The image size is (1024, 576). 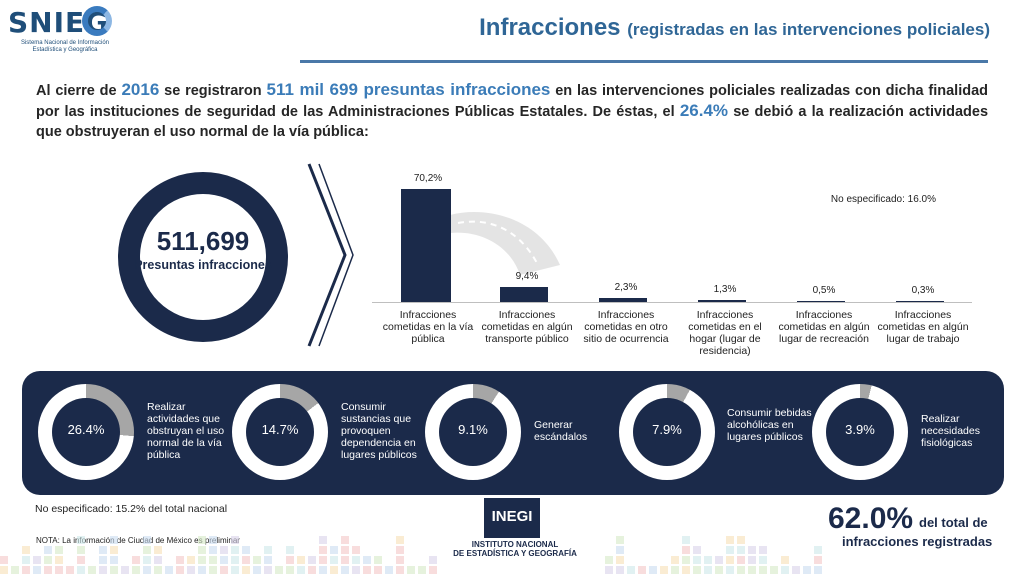 I want to click on total-percent: 62.0%, so click(x=871, y=518).